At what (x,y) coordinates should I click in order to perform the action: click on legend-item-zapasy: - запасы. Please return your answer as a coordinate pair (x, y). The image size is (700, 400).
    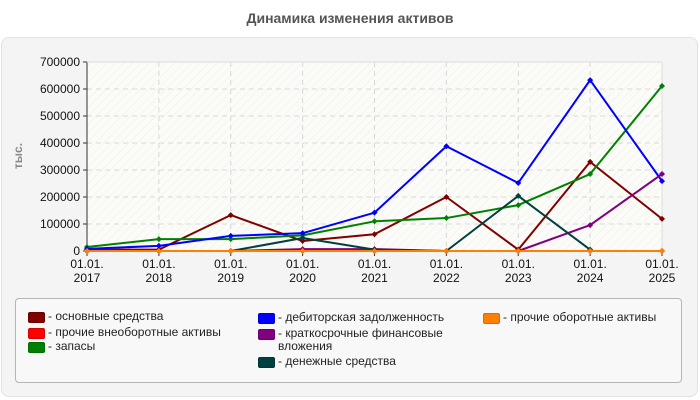
    Looking at the image, I should click on (61, 346).